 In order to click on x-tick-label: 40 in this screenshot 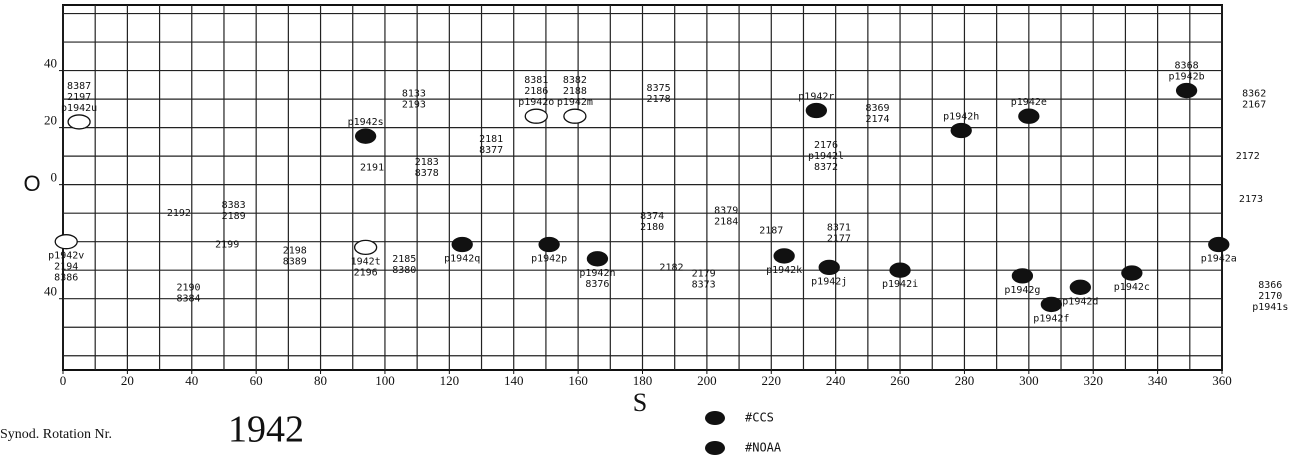, I will do `click(191, 380)`.